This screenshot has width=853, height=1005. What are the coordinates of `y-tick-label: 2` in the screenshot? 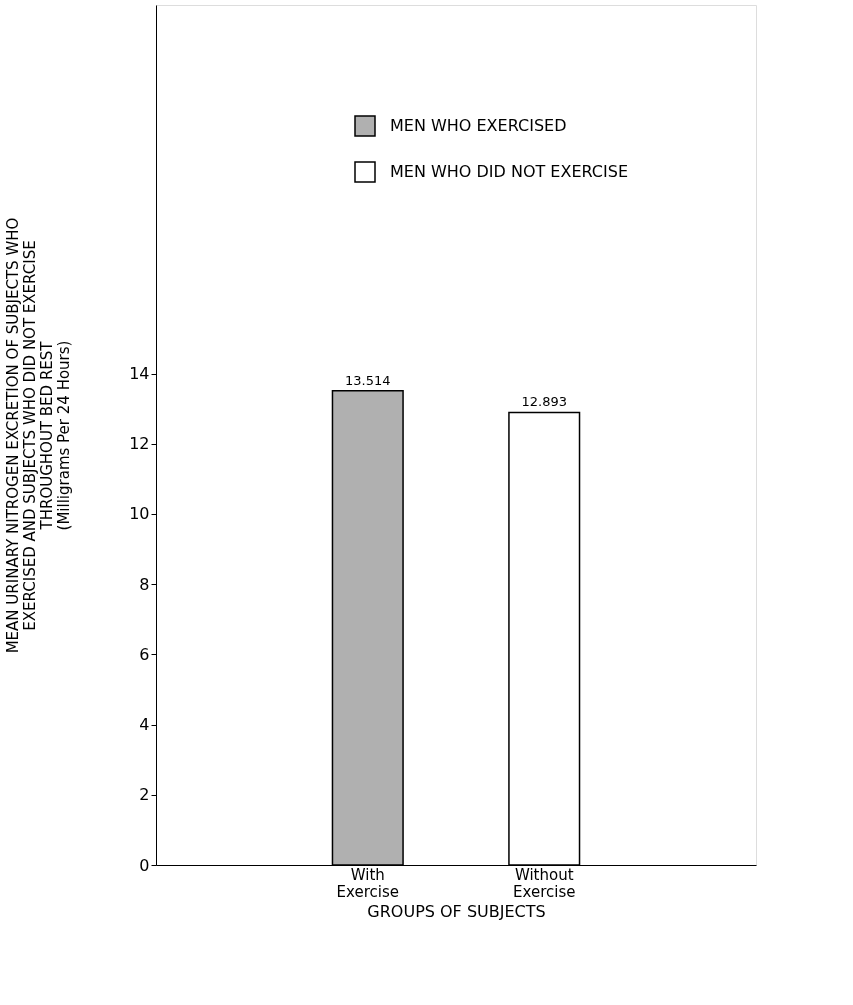 It's located at (144, 795).